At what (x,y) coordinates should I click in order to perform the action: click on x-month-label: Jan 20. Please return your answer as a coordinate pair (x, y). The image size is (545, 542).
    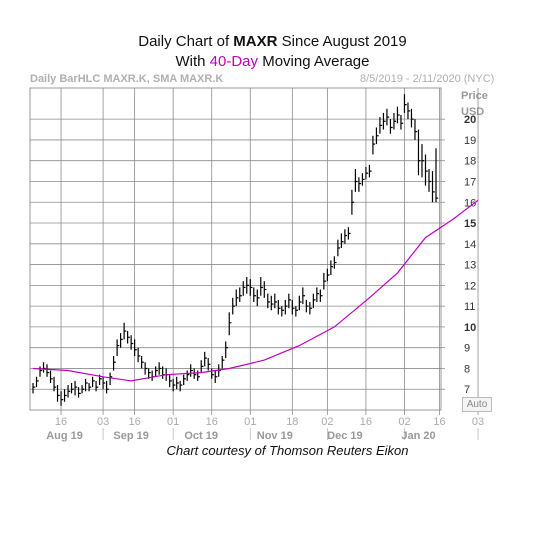
    Looking at the image, I should click on (418, 436).